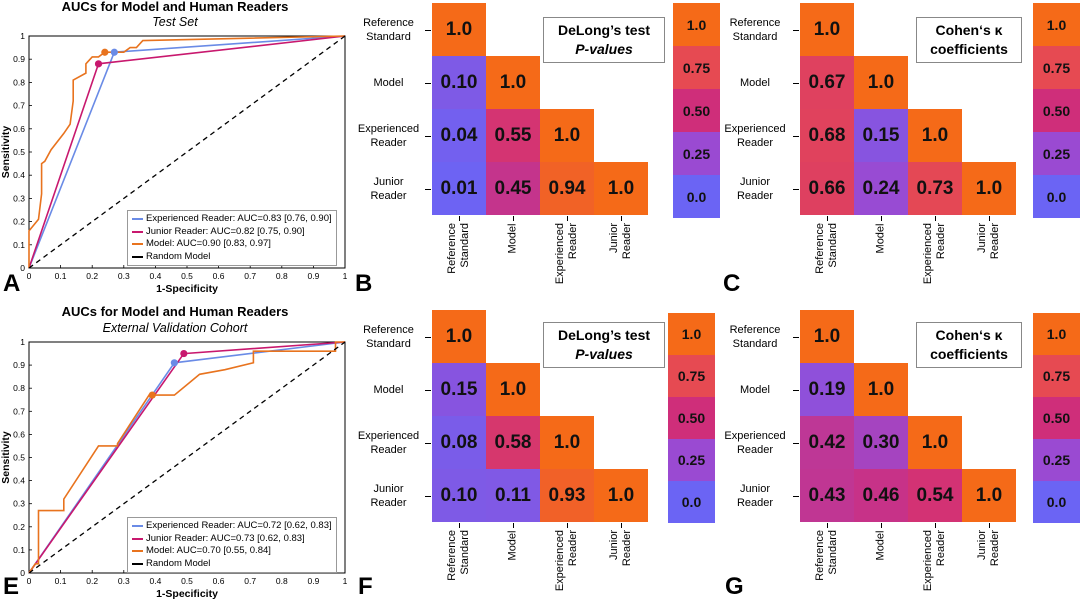 This screenshot has width=1080, height=602. Describe the element at coordinates (19, 504) in the screenshot. I see `y-tick-label: 0.3` at that location.